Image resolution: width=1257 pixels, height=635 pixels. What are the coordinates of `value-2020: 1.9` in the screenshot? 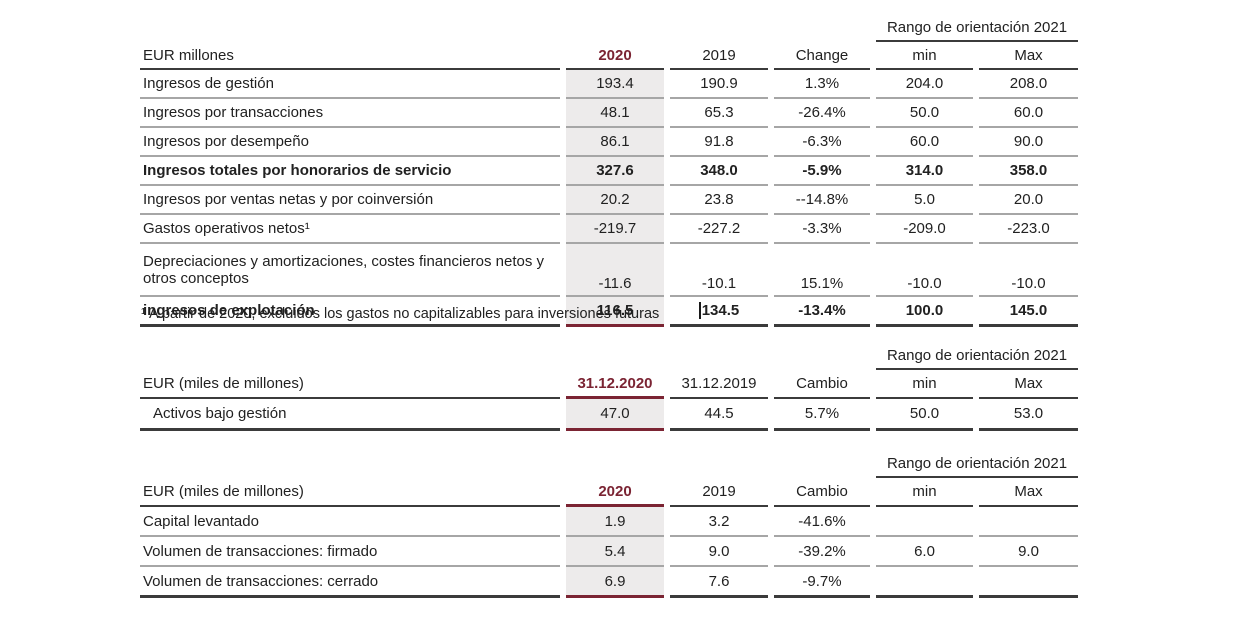 It's located at (615, 522).